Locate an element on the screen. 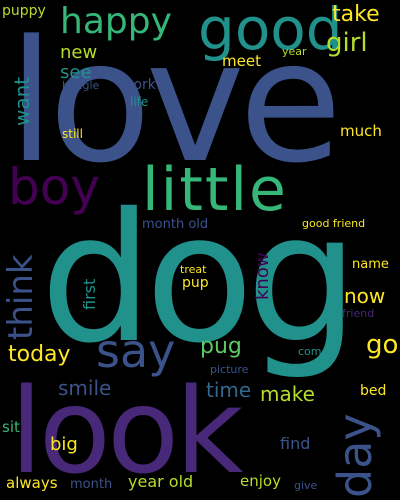  word-year-old: year old is located at coordinates (161, 481).